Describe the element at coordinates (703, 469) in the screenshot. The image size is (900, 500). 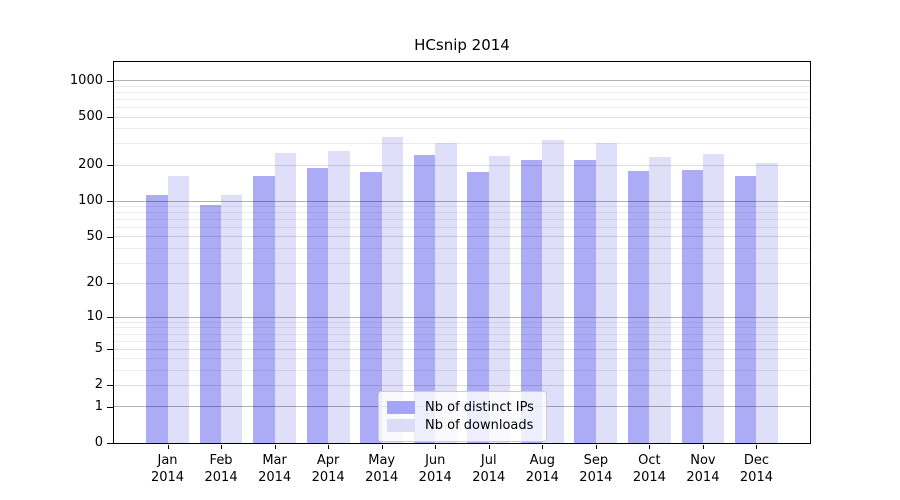
I see `x-tick-label-nov: Nov 2014` at that location.